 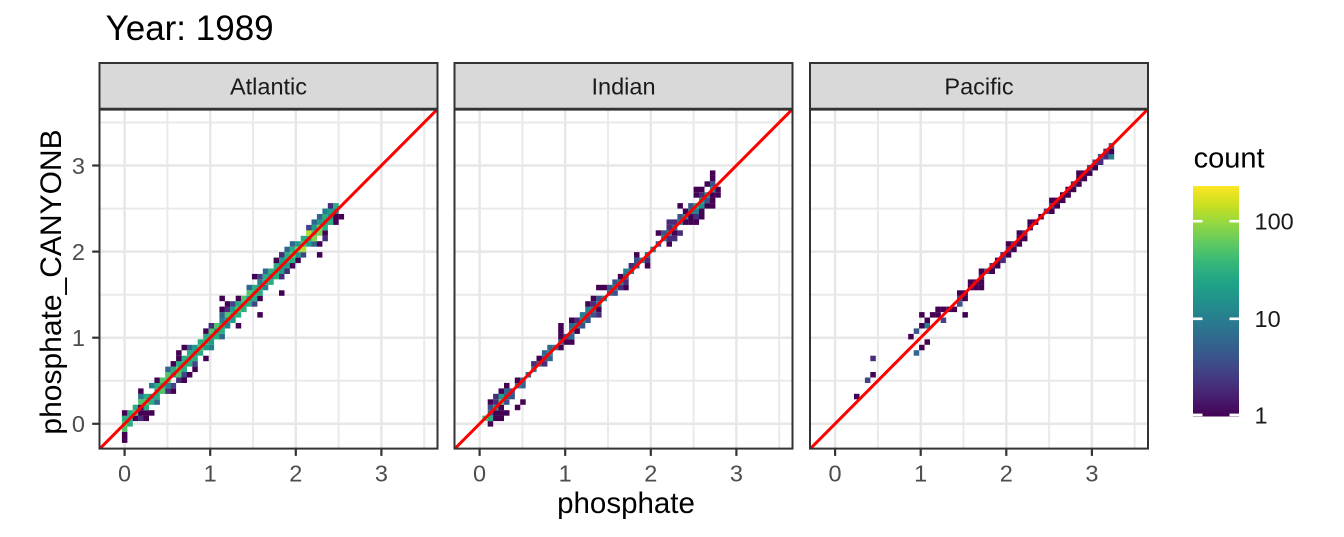 I want to click on svg-text: 100, so click(x=1274, y=222).